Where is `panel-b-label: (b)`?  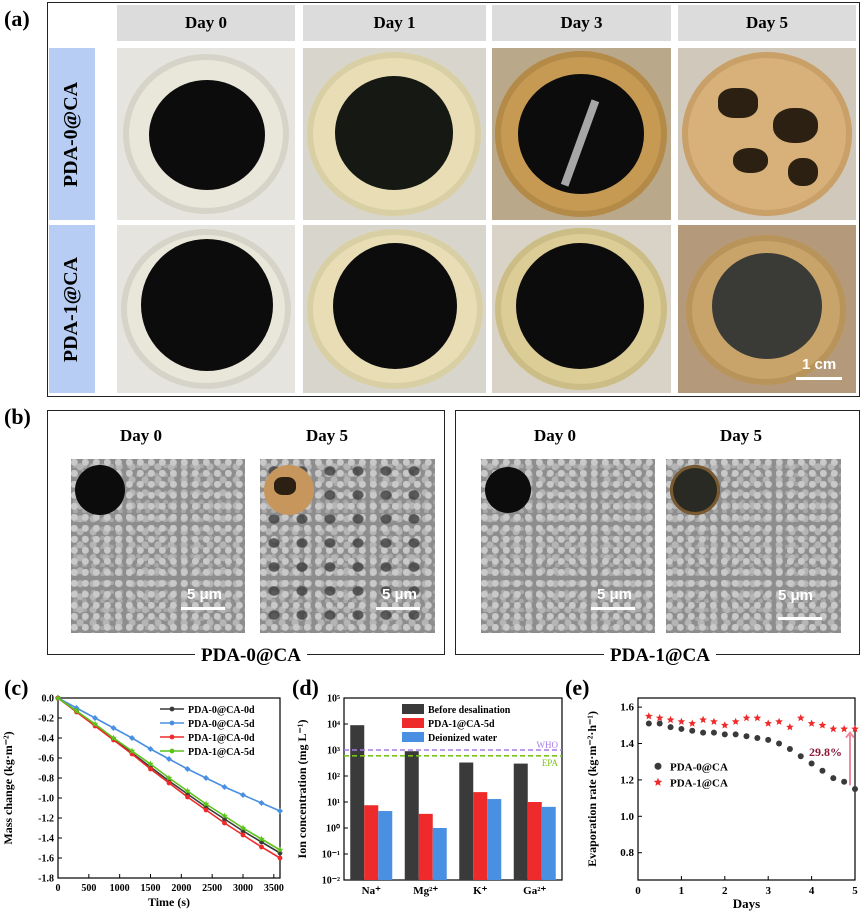
panel-b-label: (b) is located at coordinates (17, 416).